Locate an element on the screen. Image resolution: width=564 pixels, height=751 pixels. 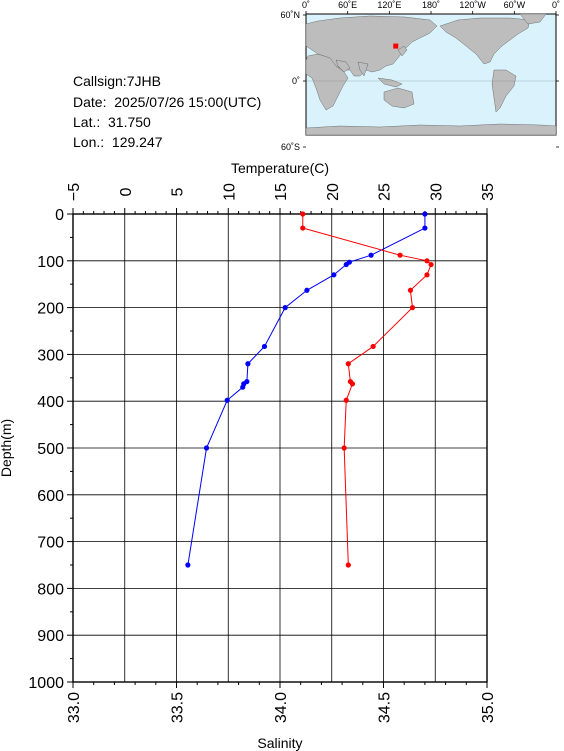
land-south-america is located at coordinates (504, 91).